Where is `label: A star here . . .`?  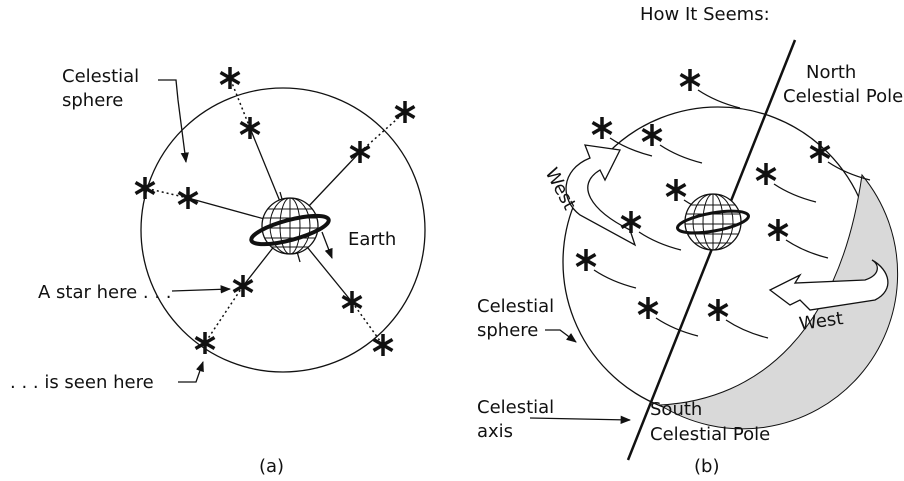
label: A star here . . . is located at coordinates (105, 292).